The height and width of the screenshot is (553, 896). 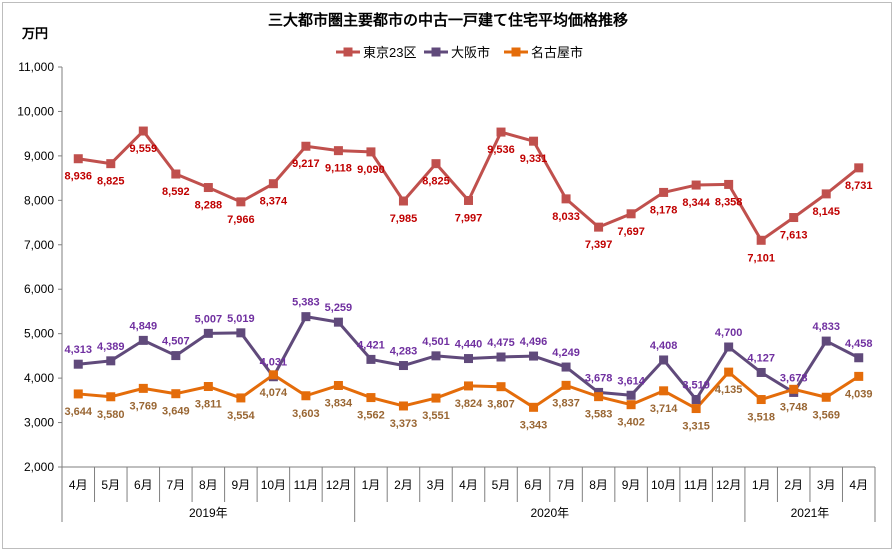 What do you see at coordinates (176, 412) in the screenshot?
I see `data-label-nagoya: 3,649` at bounding box center [176, 412].